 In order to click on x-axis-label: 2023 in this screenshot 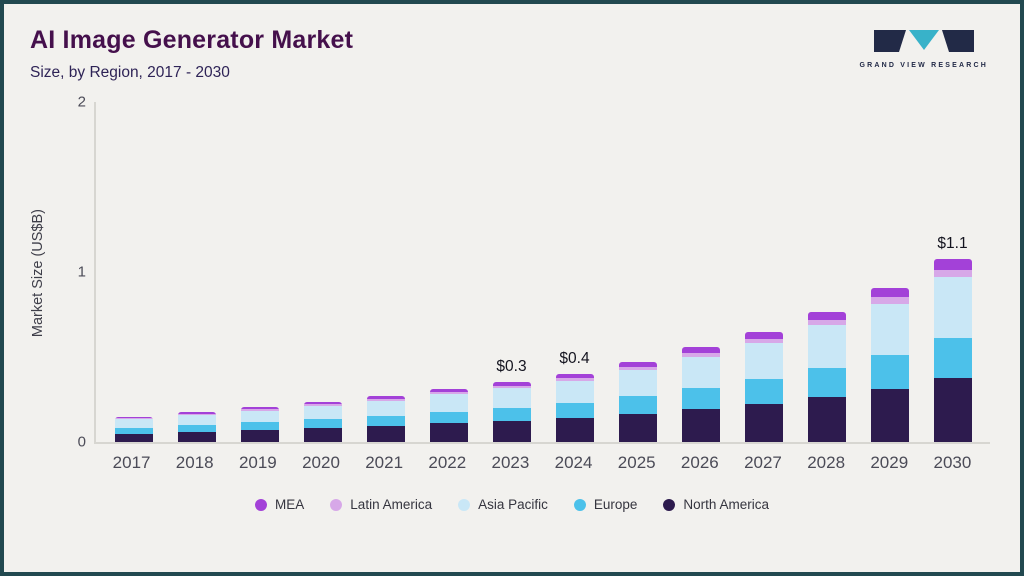, I will do `click(510, 462)`.